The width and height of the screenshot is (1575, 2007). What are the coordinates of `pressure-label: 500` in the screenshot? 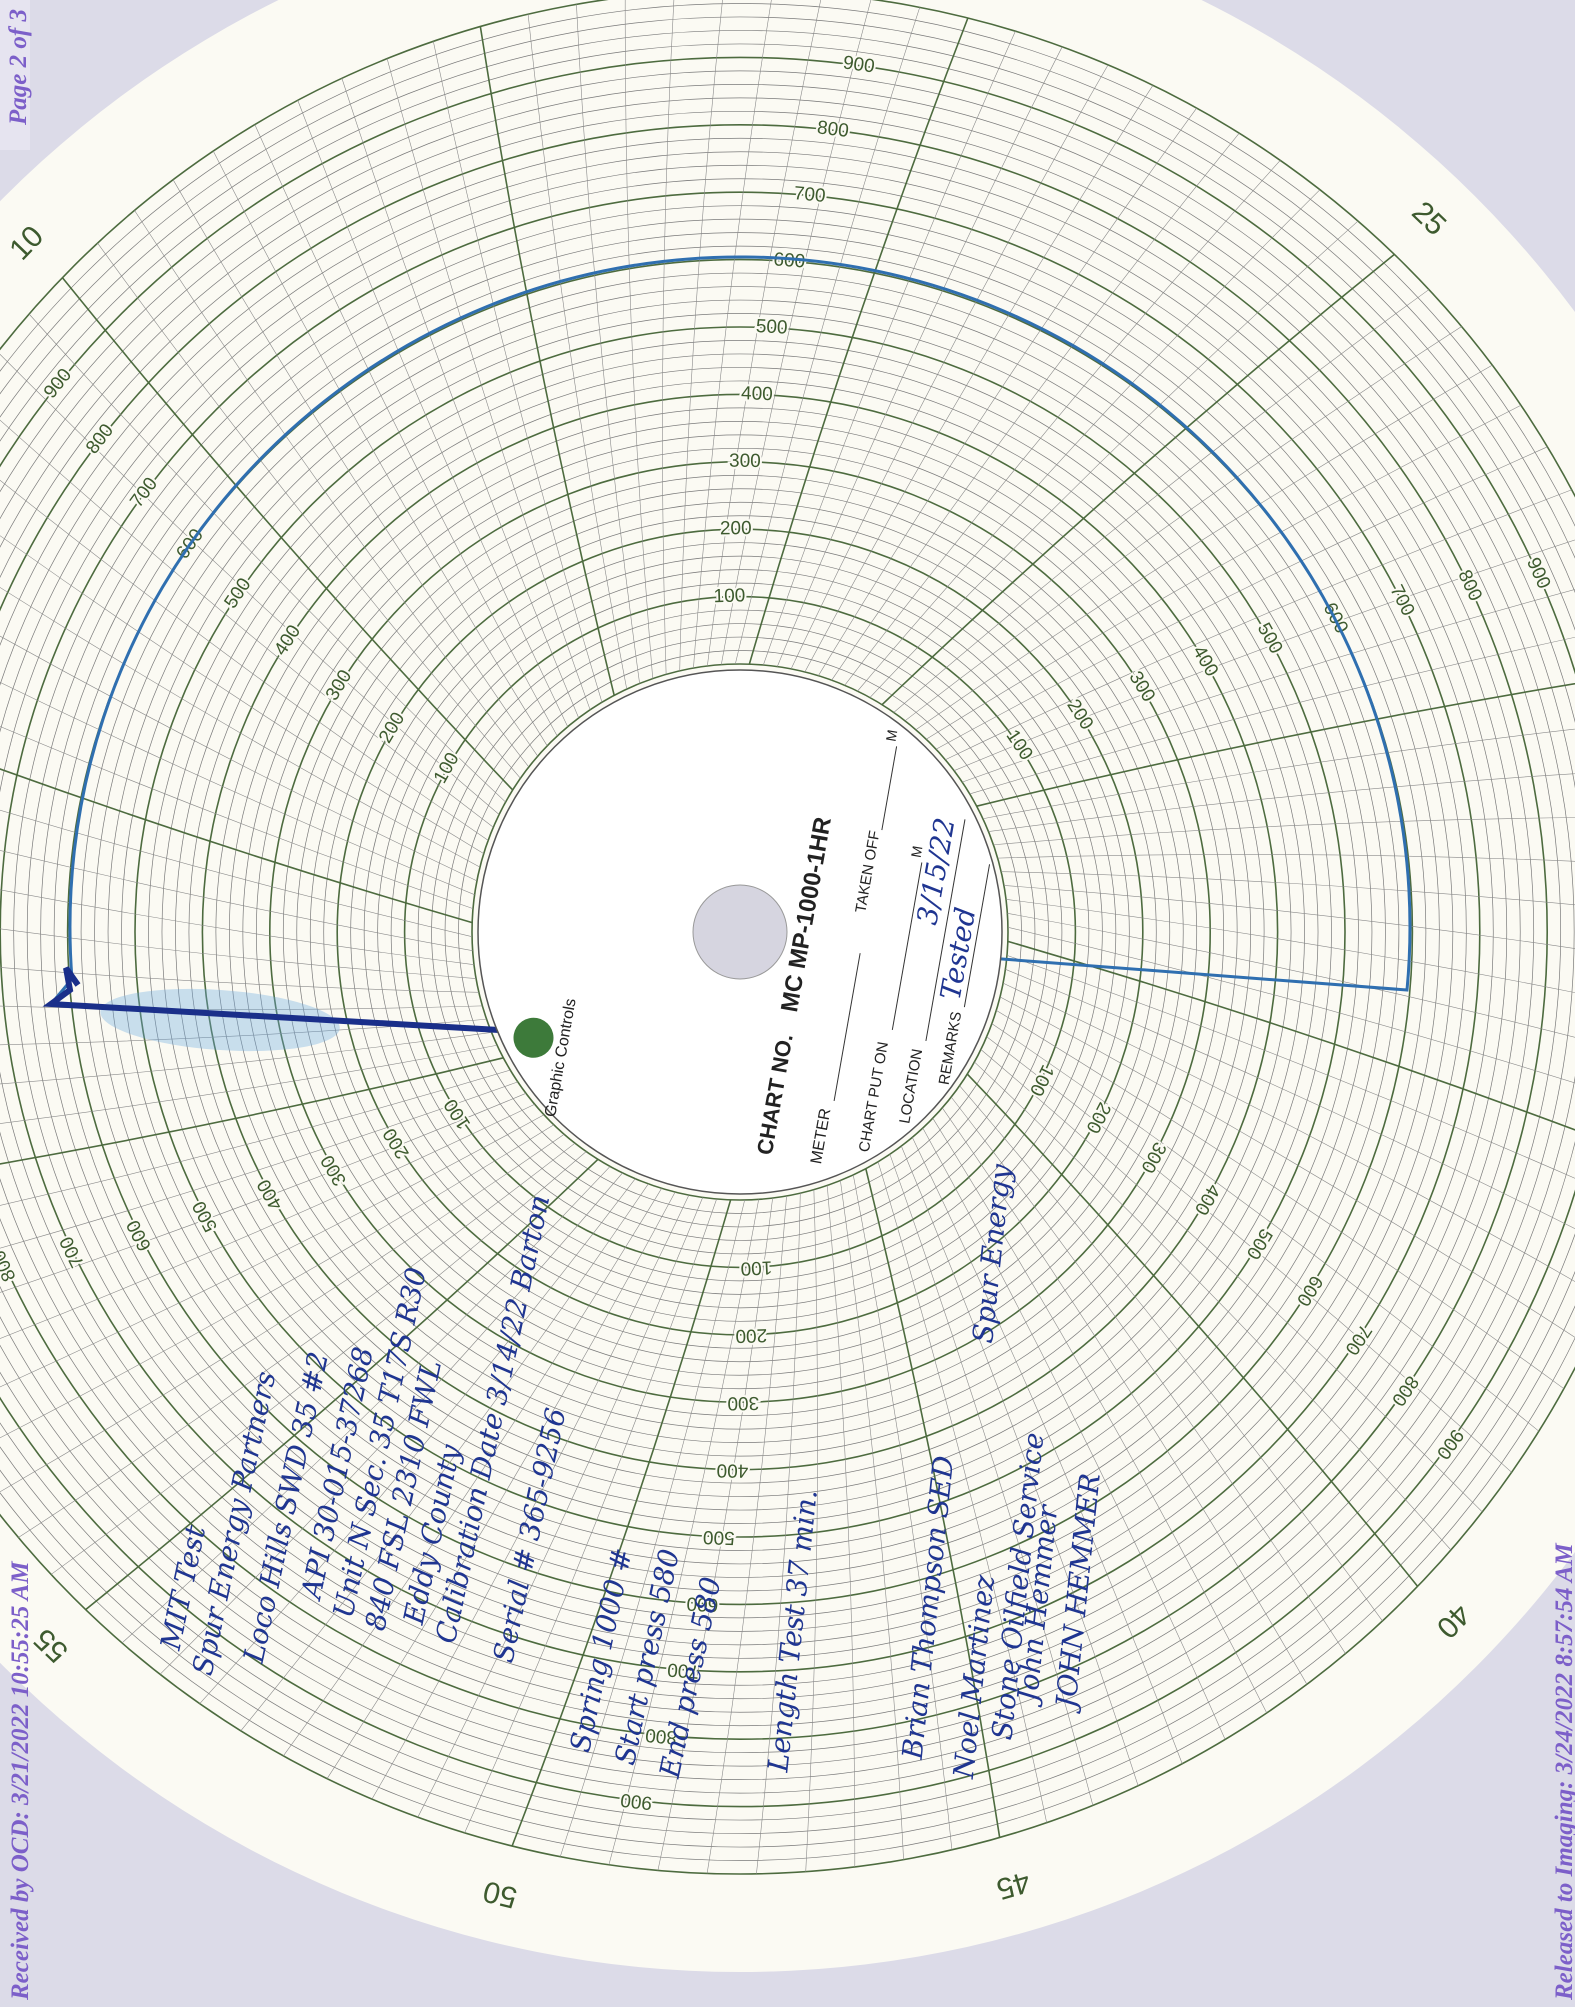 It's located at (771, 327).